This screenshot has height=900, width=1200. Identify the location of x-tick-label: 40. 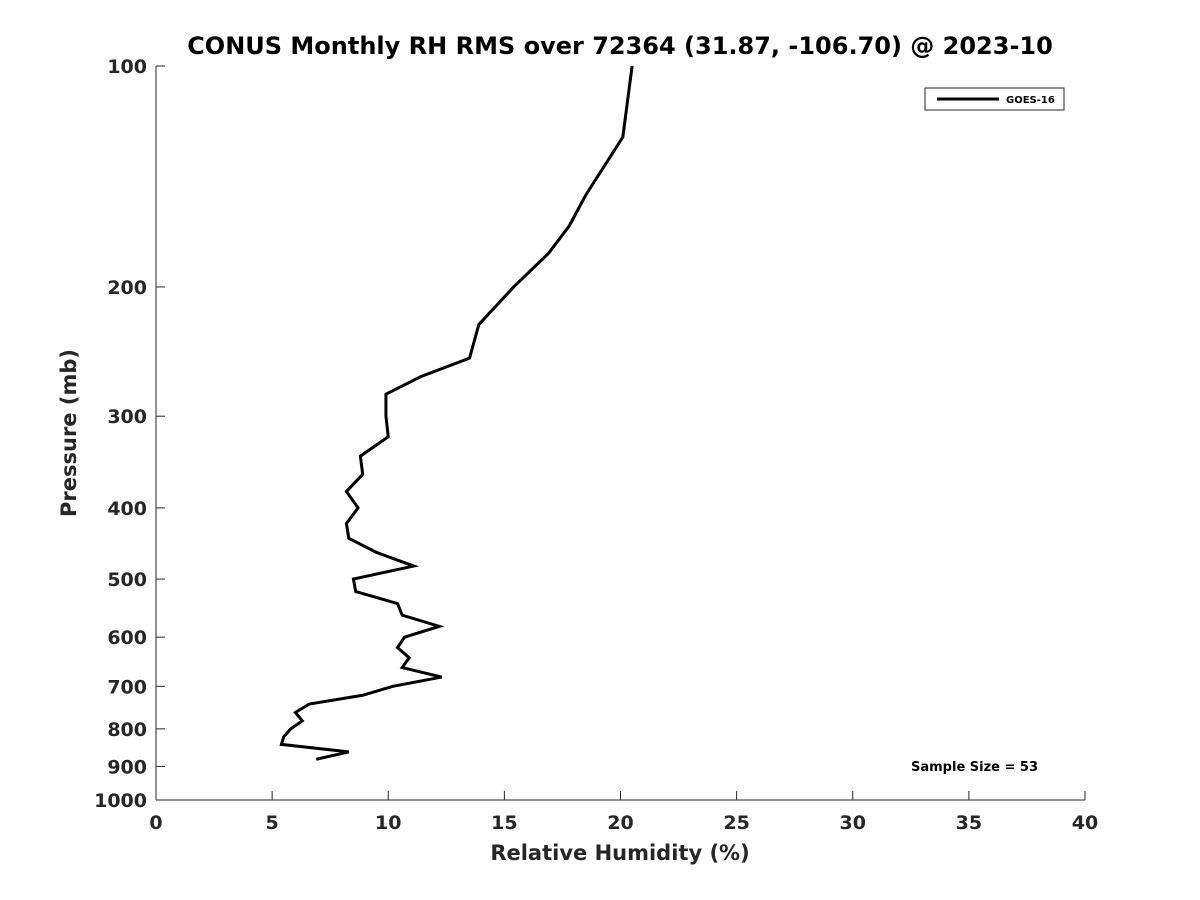
(1085, 823).